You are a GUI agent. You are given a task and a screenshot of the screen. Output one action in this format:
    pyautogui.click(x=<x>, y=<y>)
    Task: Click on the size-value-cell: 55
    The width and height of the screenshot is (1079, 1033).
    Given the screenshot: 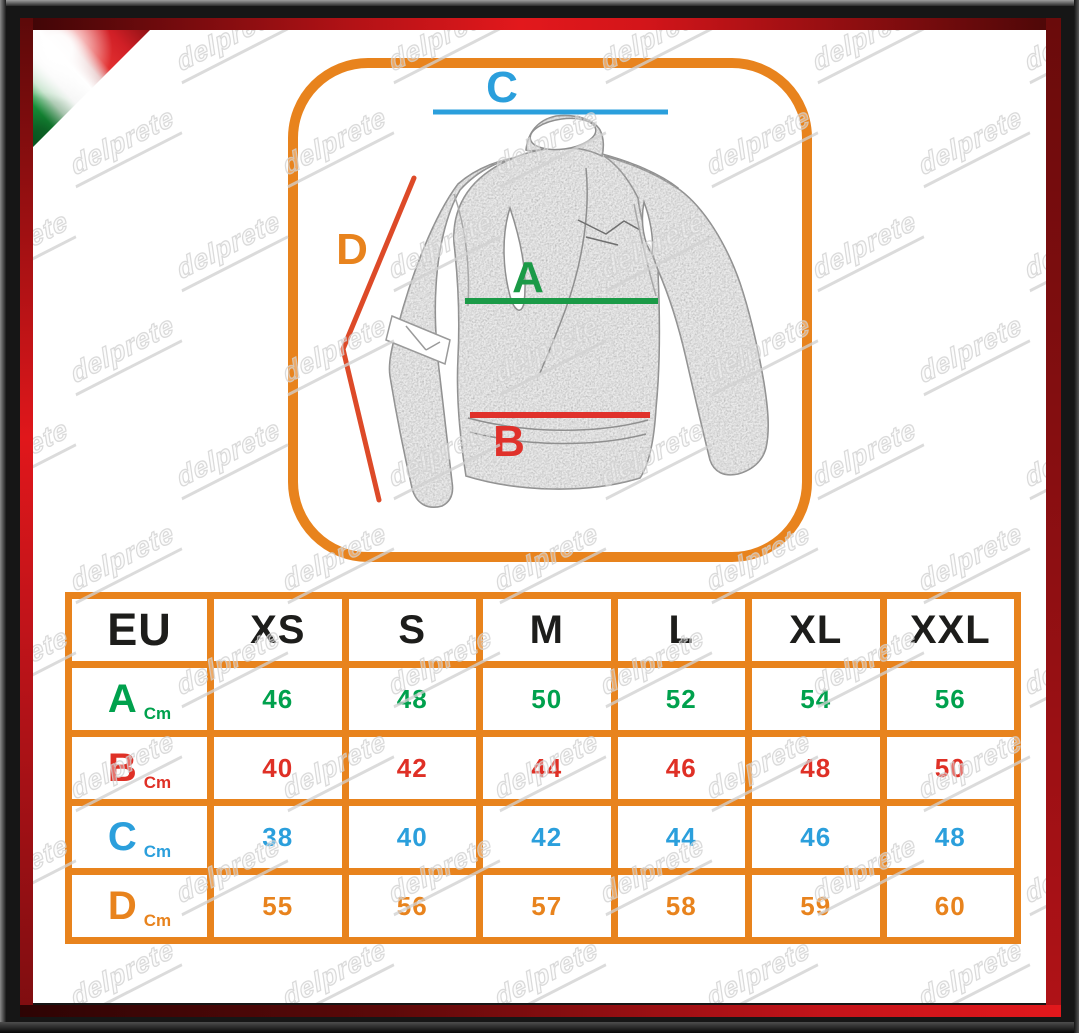 What is the action you would take?
    pyautogui.click(x=278, y=906)
    